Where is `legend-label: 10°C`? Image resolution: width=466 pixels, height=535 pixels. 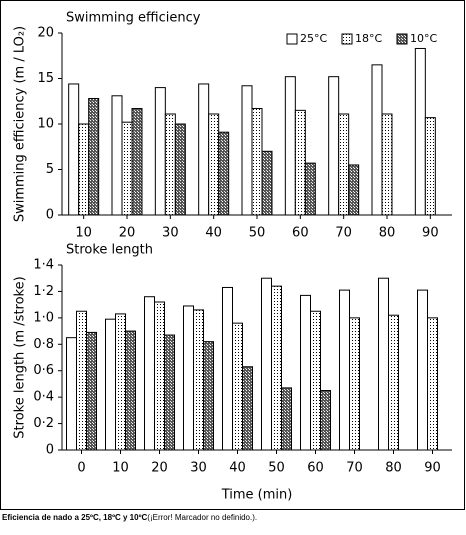
legend-label: 10°C is located at coordinates (423, 38).